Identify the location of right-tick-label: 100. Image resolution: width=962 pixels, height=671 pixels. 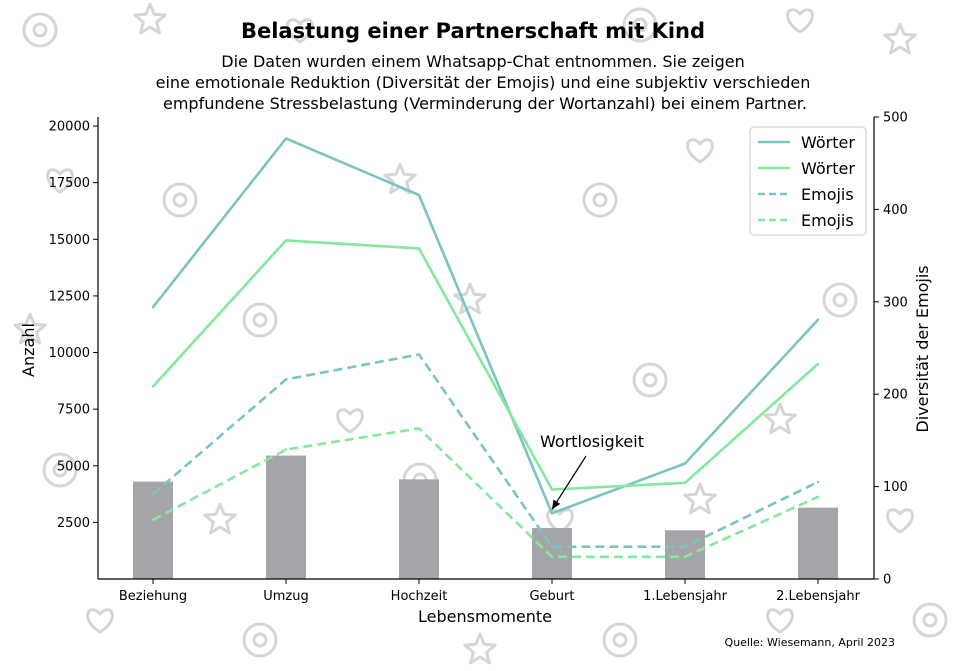
(895, 487).